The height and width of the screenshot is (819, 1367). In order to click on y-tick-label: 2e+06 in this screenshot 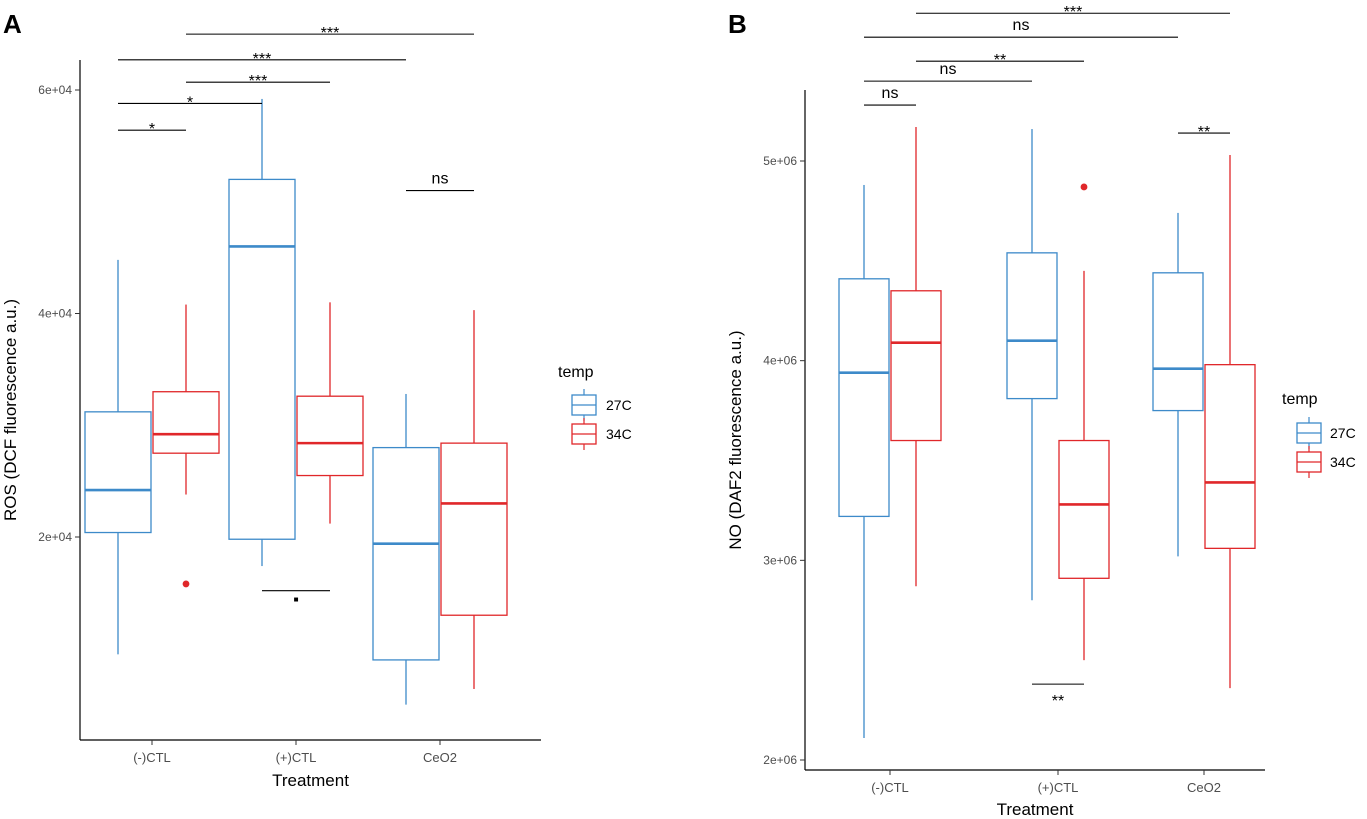, I will do `click(780, 760)`.